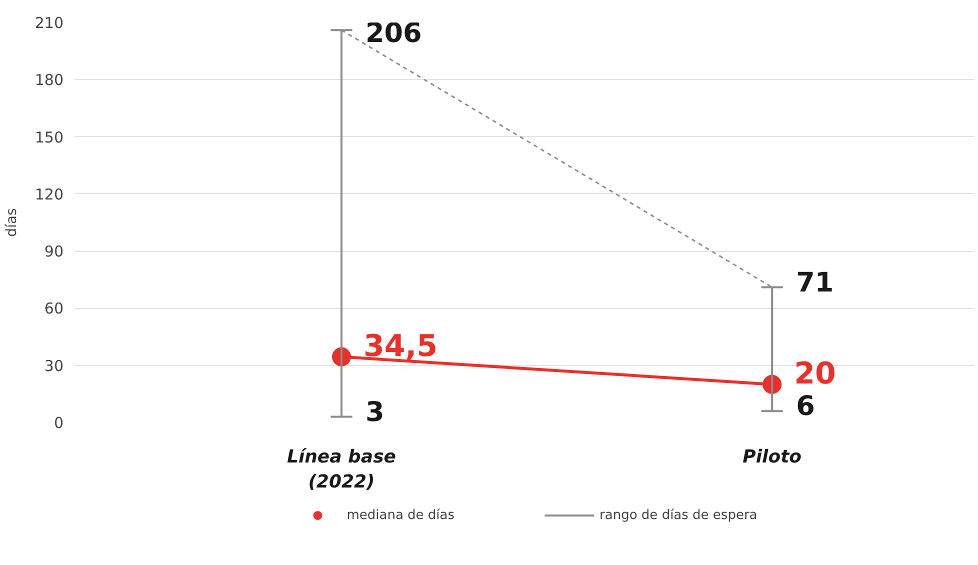 This screenshot has width=978, height=565. What do you see at coordinates (49, 137) in the screenshot?
I see `y-tick-label: 150` at bounding box center [49, 137].